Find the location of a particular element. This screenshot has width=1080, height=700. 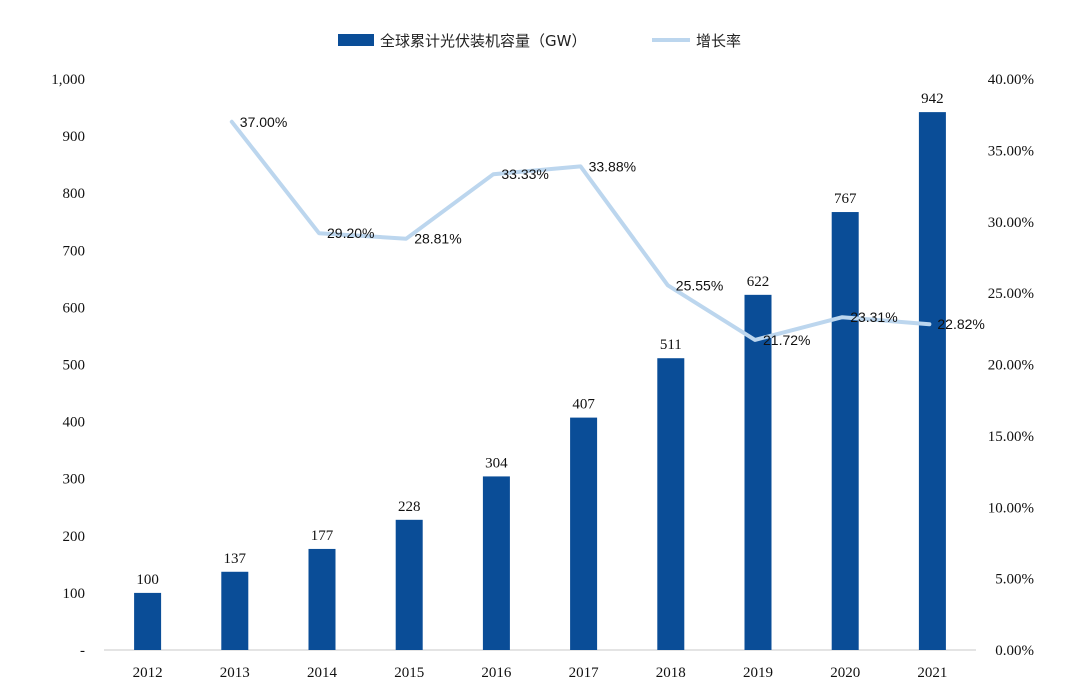

x-tick-label: 2015 is located at coordinates (409, 673).